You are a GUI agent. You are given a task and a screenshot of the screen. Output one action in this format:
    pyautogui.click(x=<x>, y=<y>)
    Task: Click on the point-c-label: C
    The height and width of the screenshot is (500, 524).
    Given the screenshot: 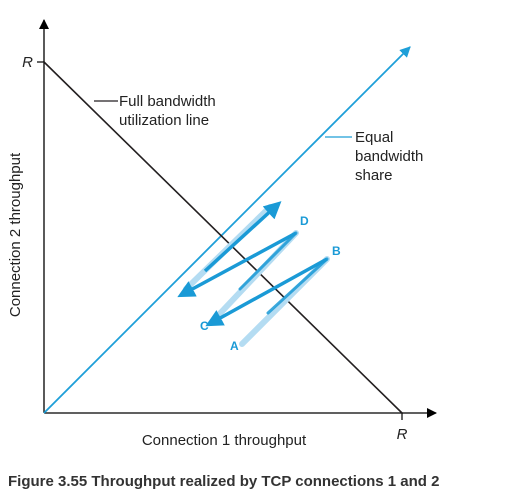 What is the action you would take?
    pyautogui.click(x=204, y=326)
    